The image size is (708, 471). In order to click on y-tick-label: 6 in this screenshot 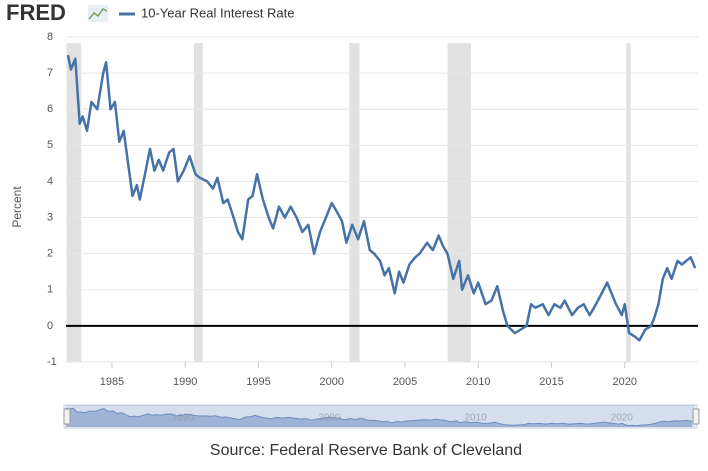, I will do `click(50, 109)`.